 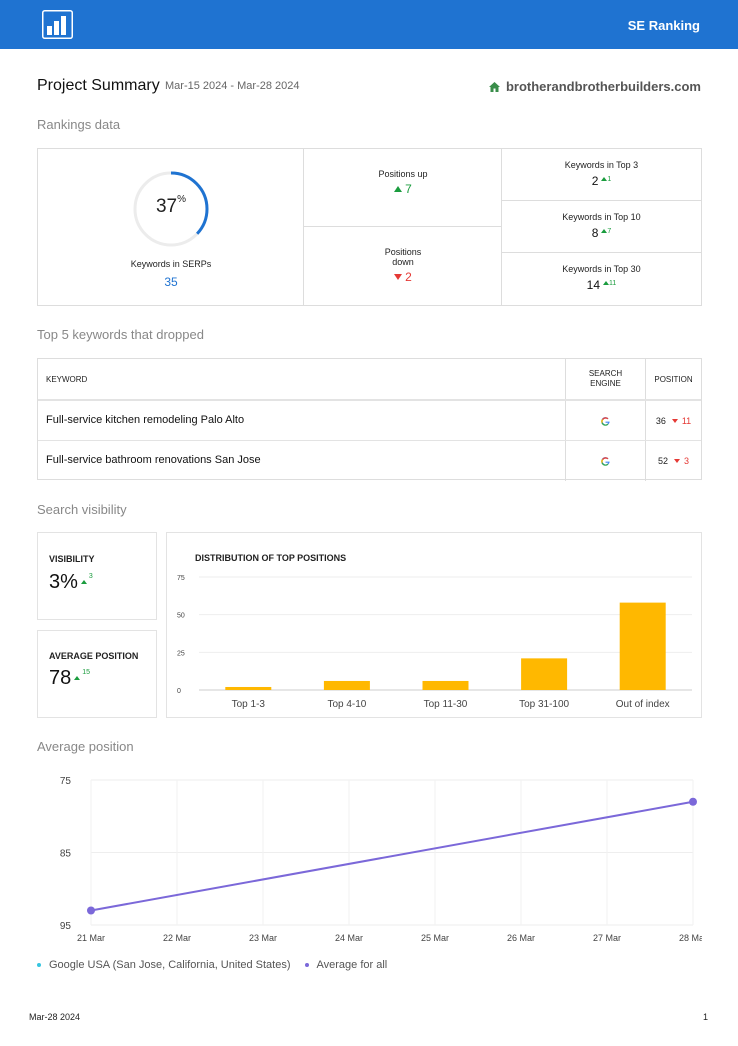 I want to click on series-line, so click(x=392, y=856).